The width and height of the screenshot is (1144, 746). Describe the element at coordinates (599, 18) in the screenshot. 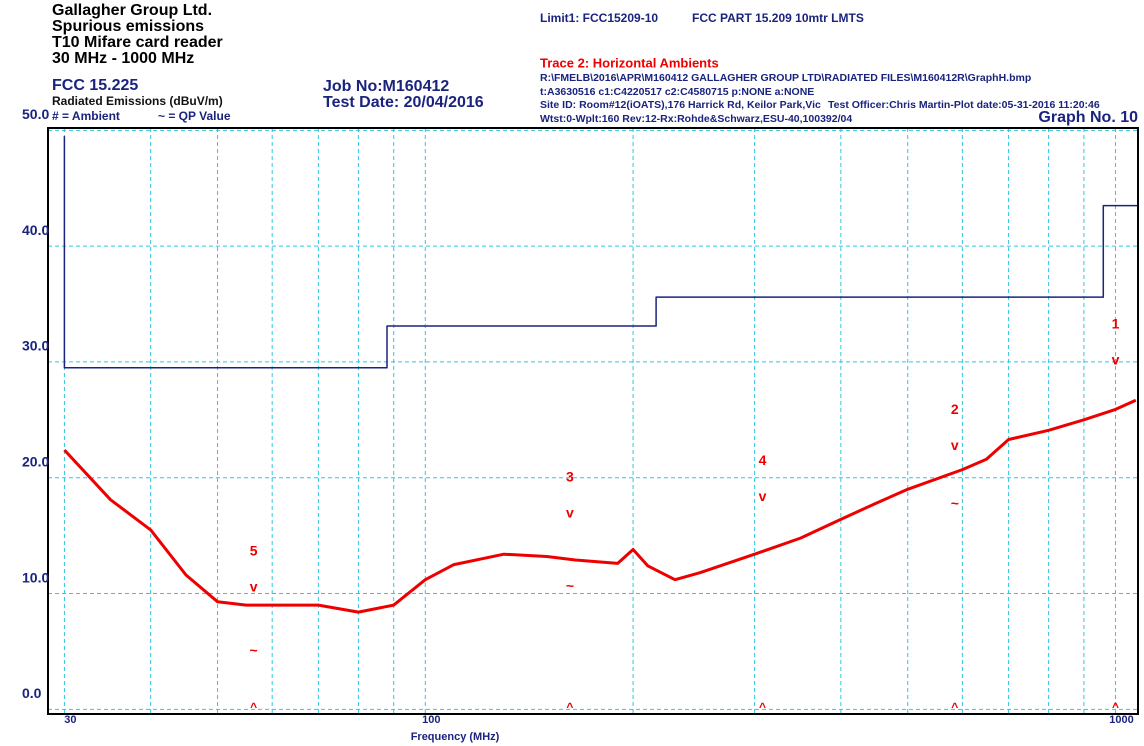

I see `limit-name: Limit1: FCC15209-10` at that location.